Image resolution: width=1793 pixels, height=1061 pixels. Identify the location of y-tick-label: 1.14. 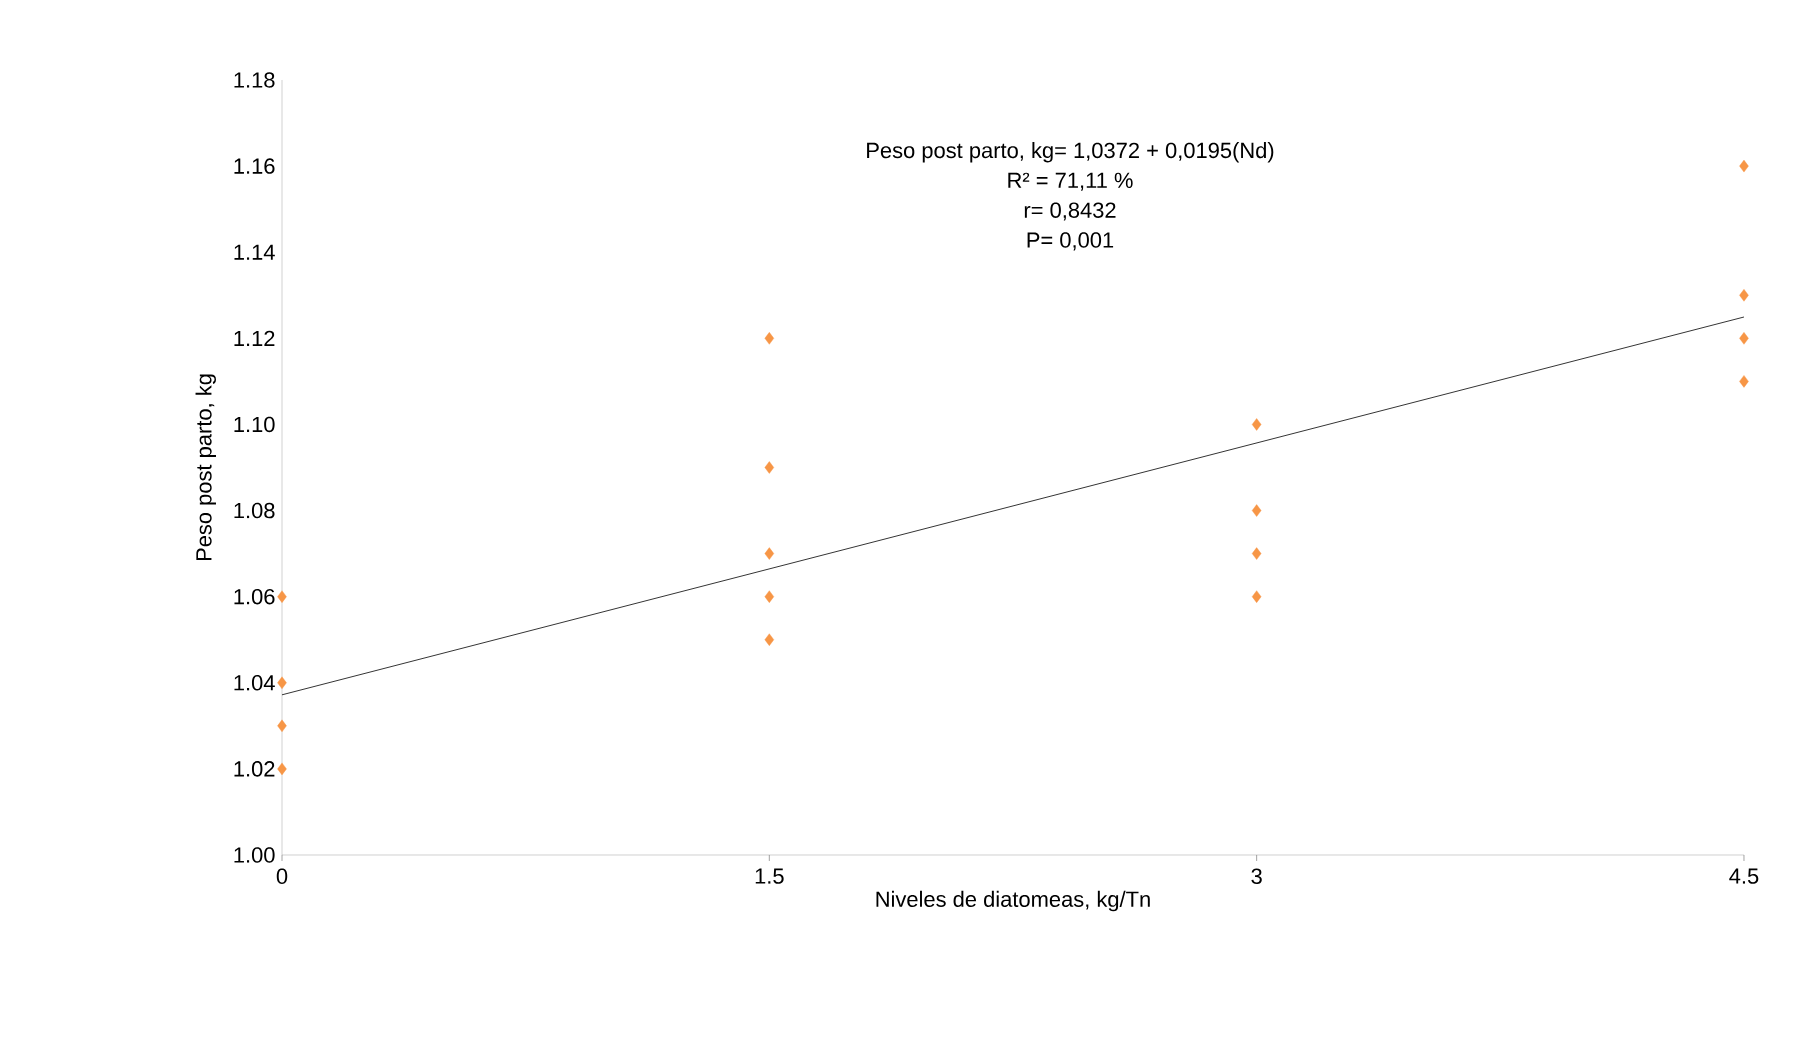
(254, 252).